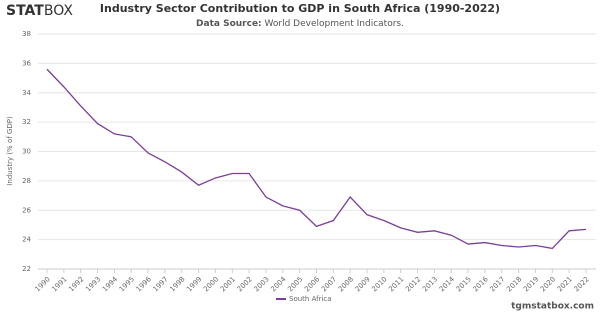 This screenshot has width=600, height=314. I want to click on y-tick-label: 24, so click(26, 240).